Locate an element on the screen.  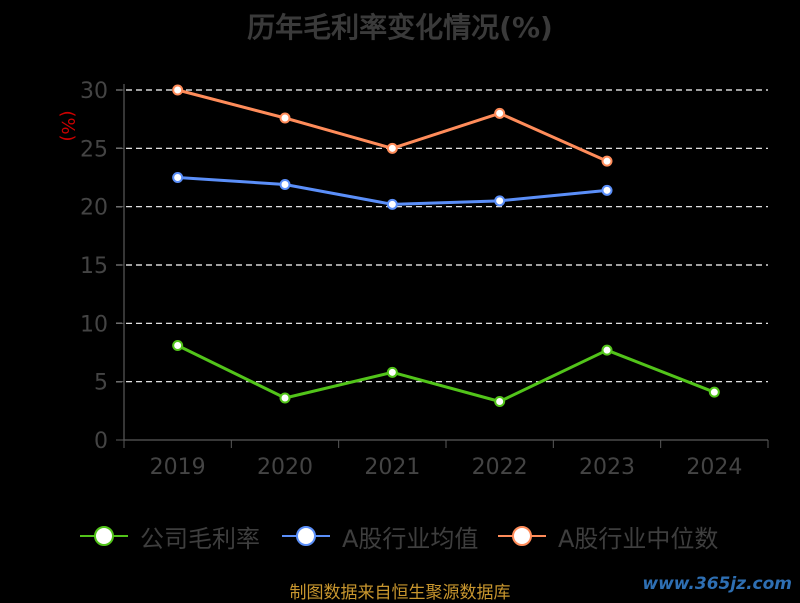
chart-title: 历年毛利率变化情况(%) is located at coordinates (400, 27).